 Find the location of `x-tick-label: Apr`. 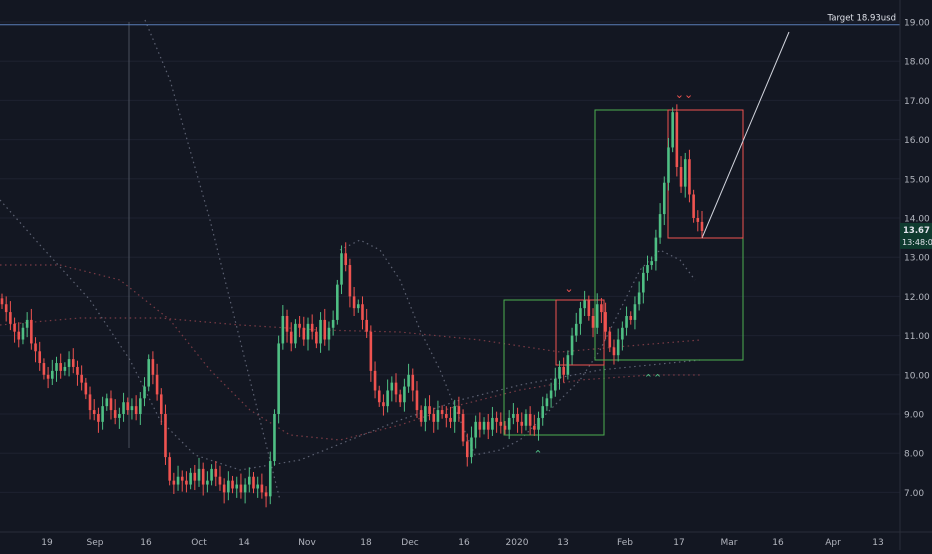

x-tick-label: Apr is located at coordinates (833, 543).